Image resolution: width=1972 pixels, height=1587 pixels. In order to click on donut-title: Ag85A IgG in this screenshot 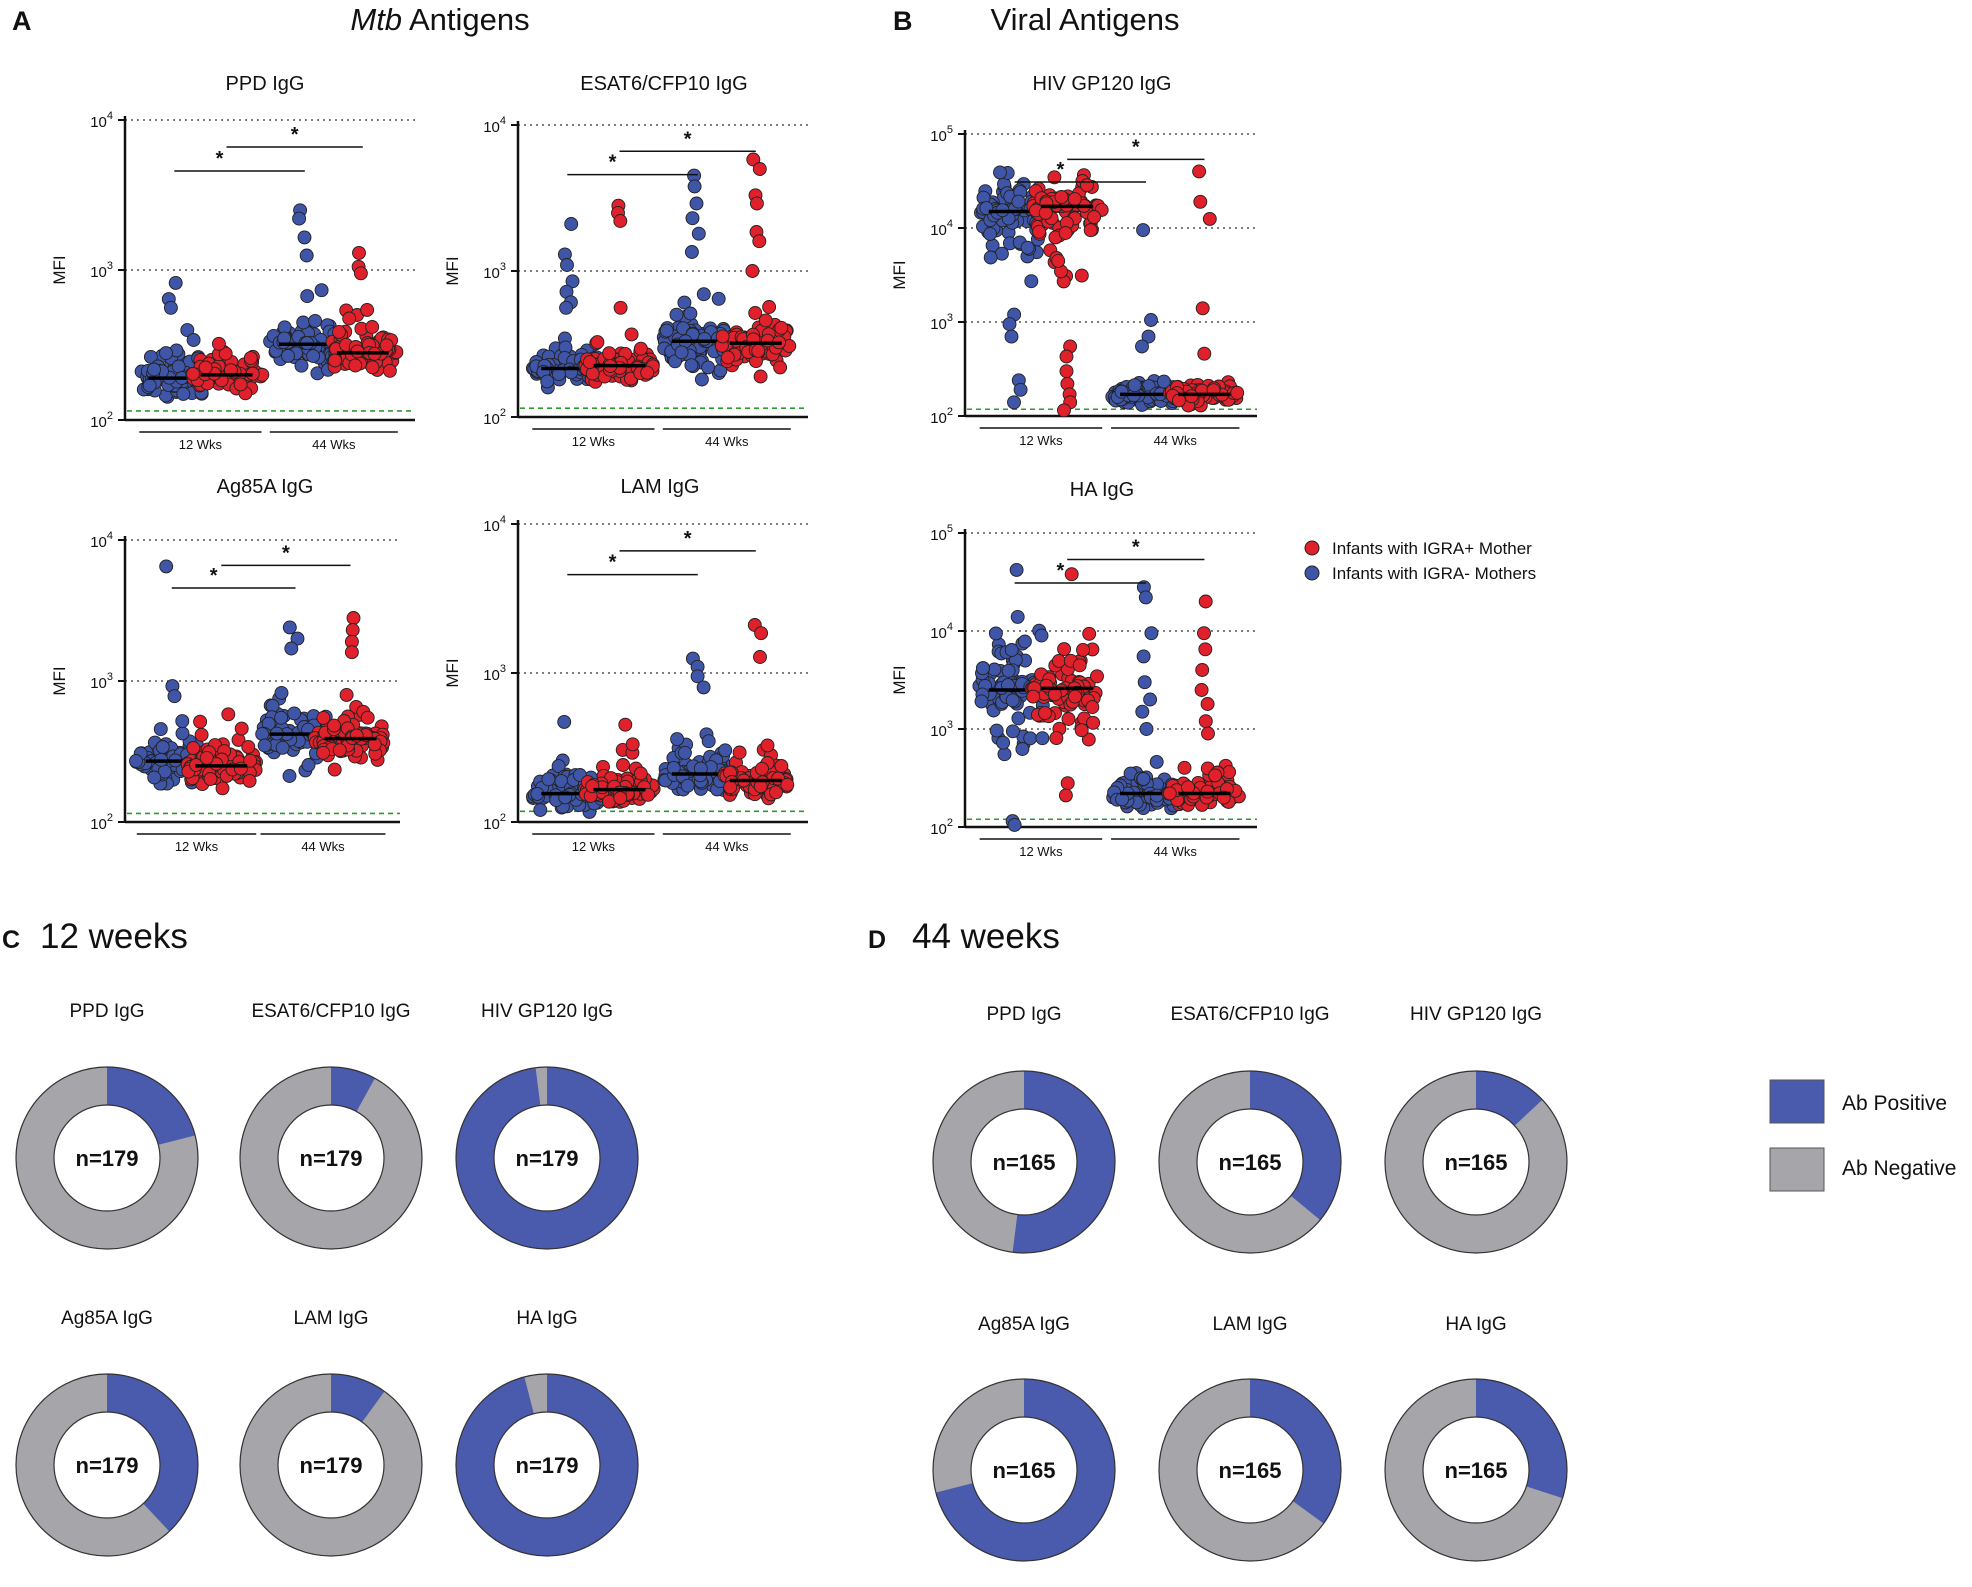, I will do `click(107, 1318)`.